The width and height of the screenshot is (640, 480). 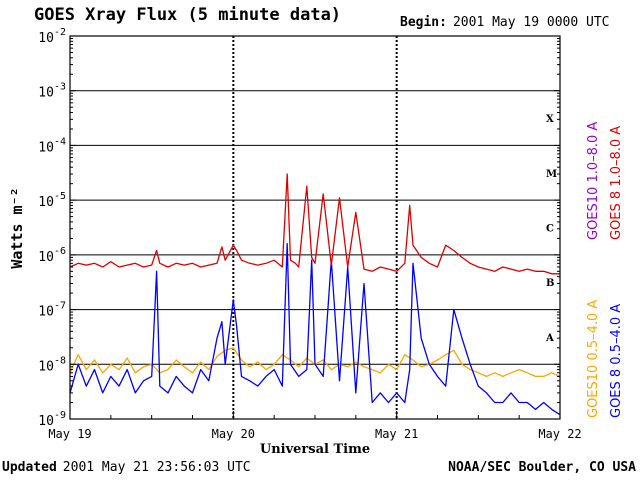 I want to click on x-tick-label: May 19, so click(x=69, y=434).